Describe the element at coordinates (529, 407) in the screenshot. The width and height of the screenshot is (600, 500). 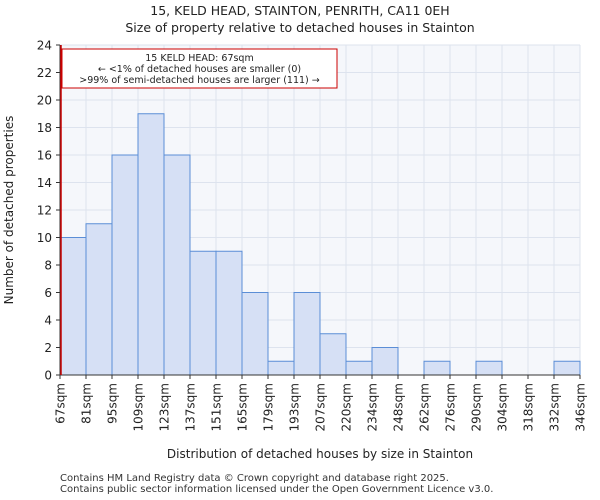
I see `x-tick-label: 318sqm` at that location.